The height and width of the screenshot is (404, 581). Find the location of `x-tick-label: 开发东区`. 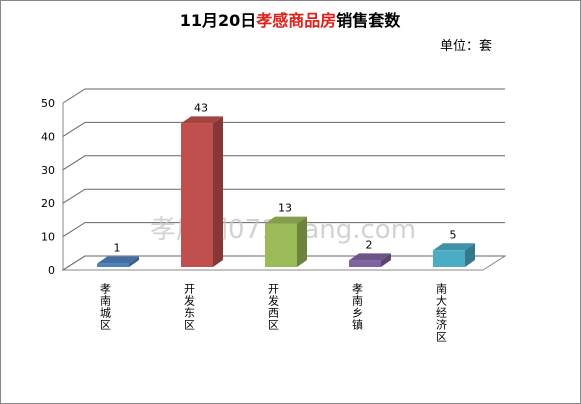

x-tick-label: 开发东区 is located at coordinates (189, 307).